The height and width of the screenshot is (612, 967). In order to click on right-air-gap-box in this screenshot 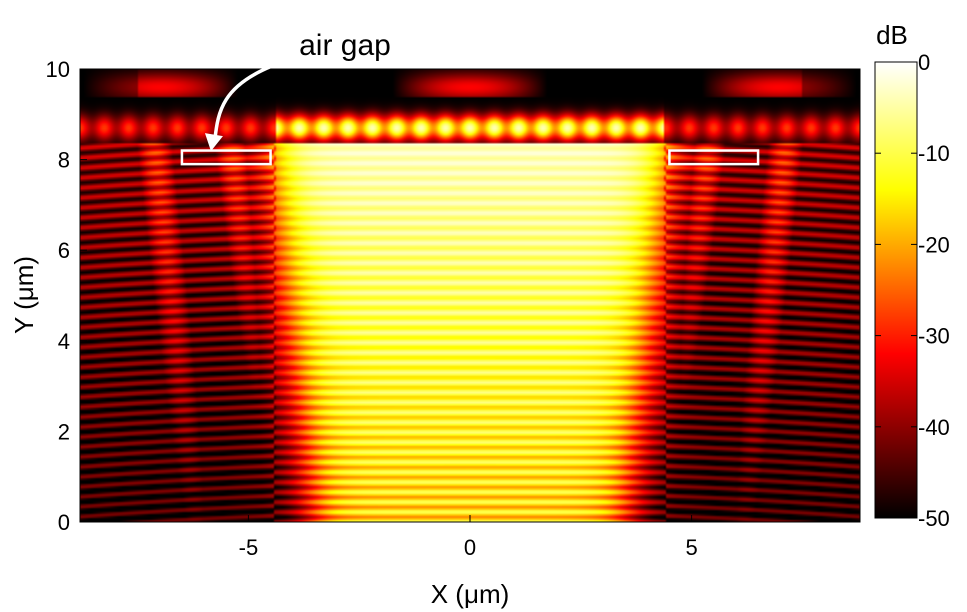, I will do `click(714, 157)`.